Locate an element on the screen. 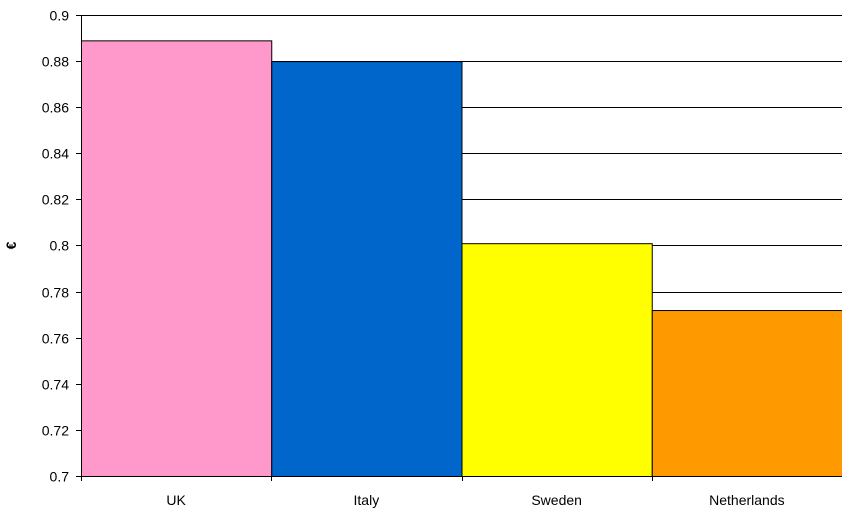 The height and width of the screenshot is (515, 842). y-tick-label: 0.86 is located at coordinates (55, 108).